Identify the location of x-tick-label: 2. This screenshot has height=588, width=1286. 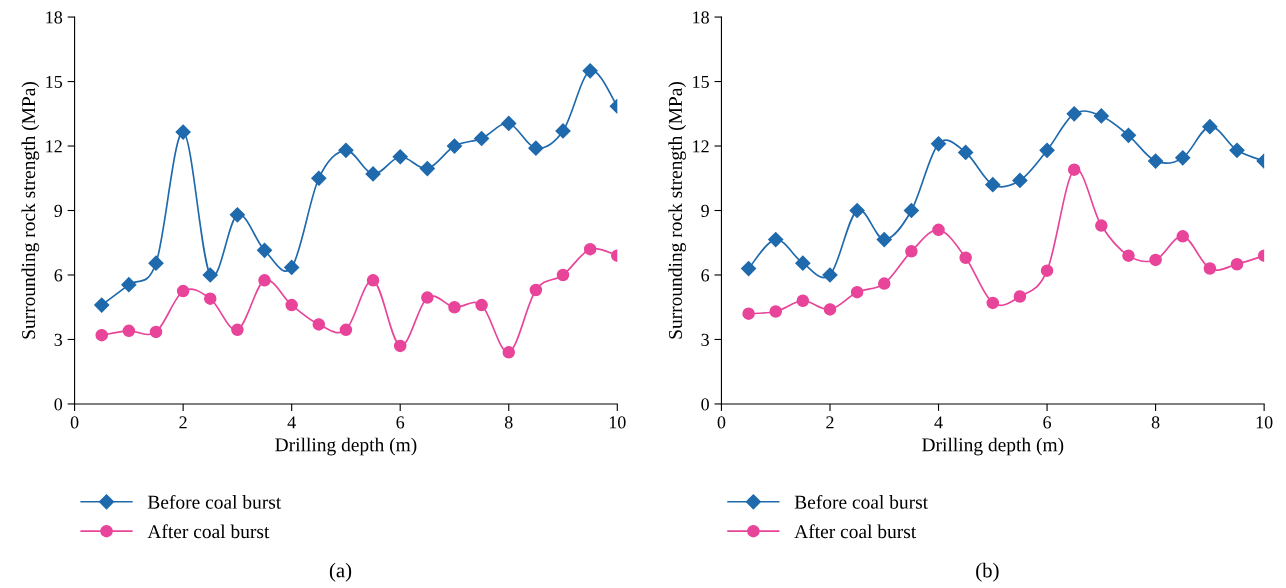
(183, 422).